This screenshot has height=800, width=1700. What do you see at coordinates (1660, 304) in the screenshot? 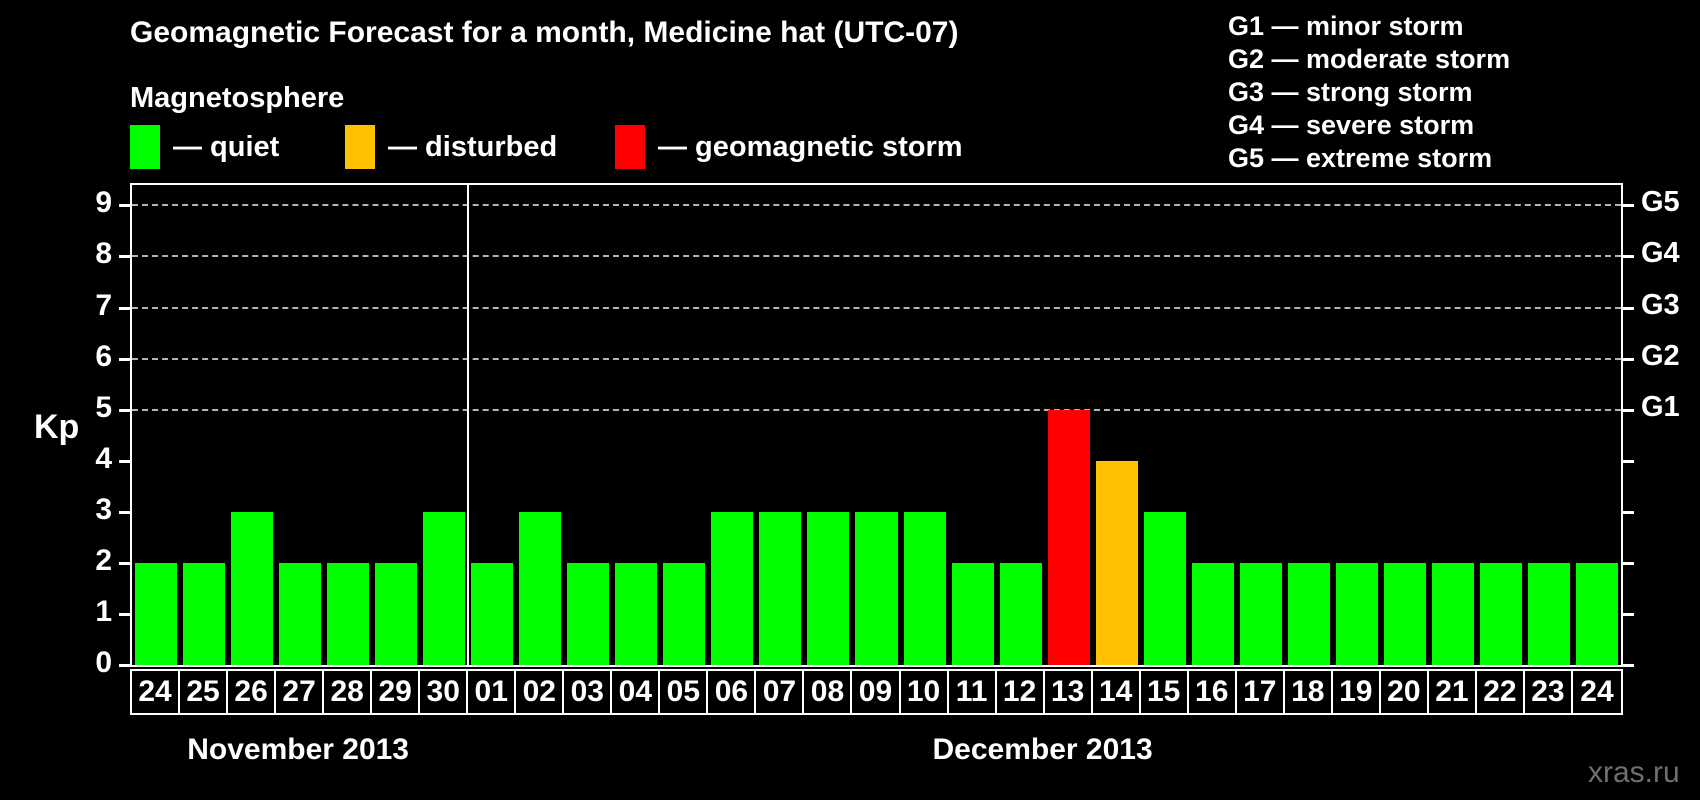
I see `g-level-label-g3: G3` at bounding box center [1660, 304].